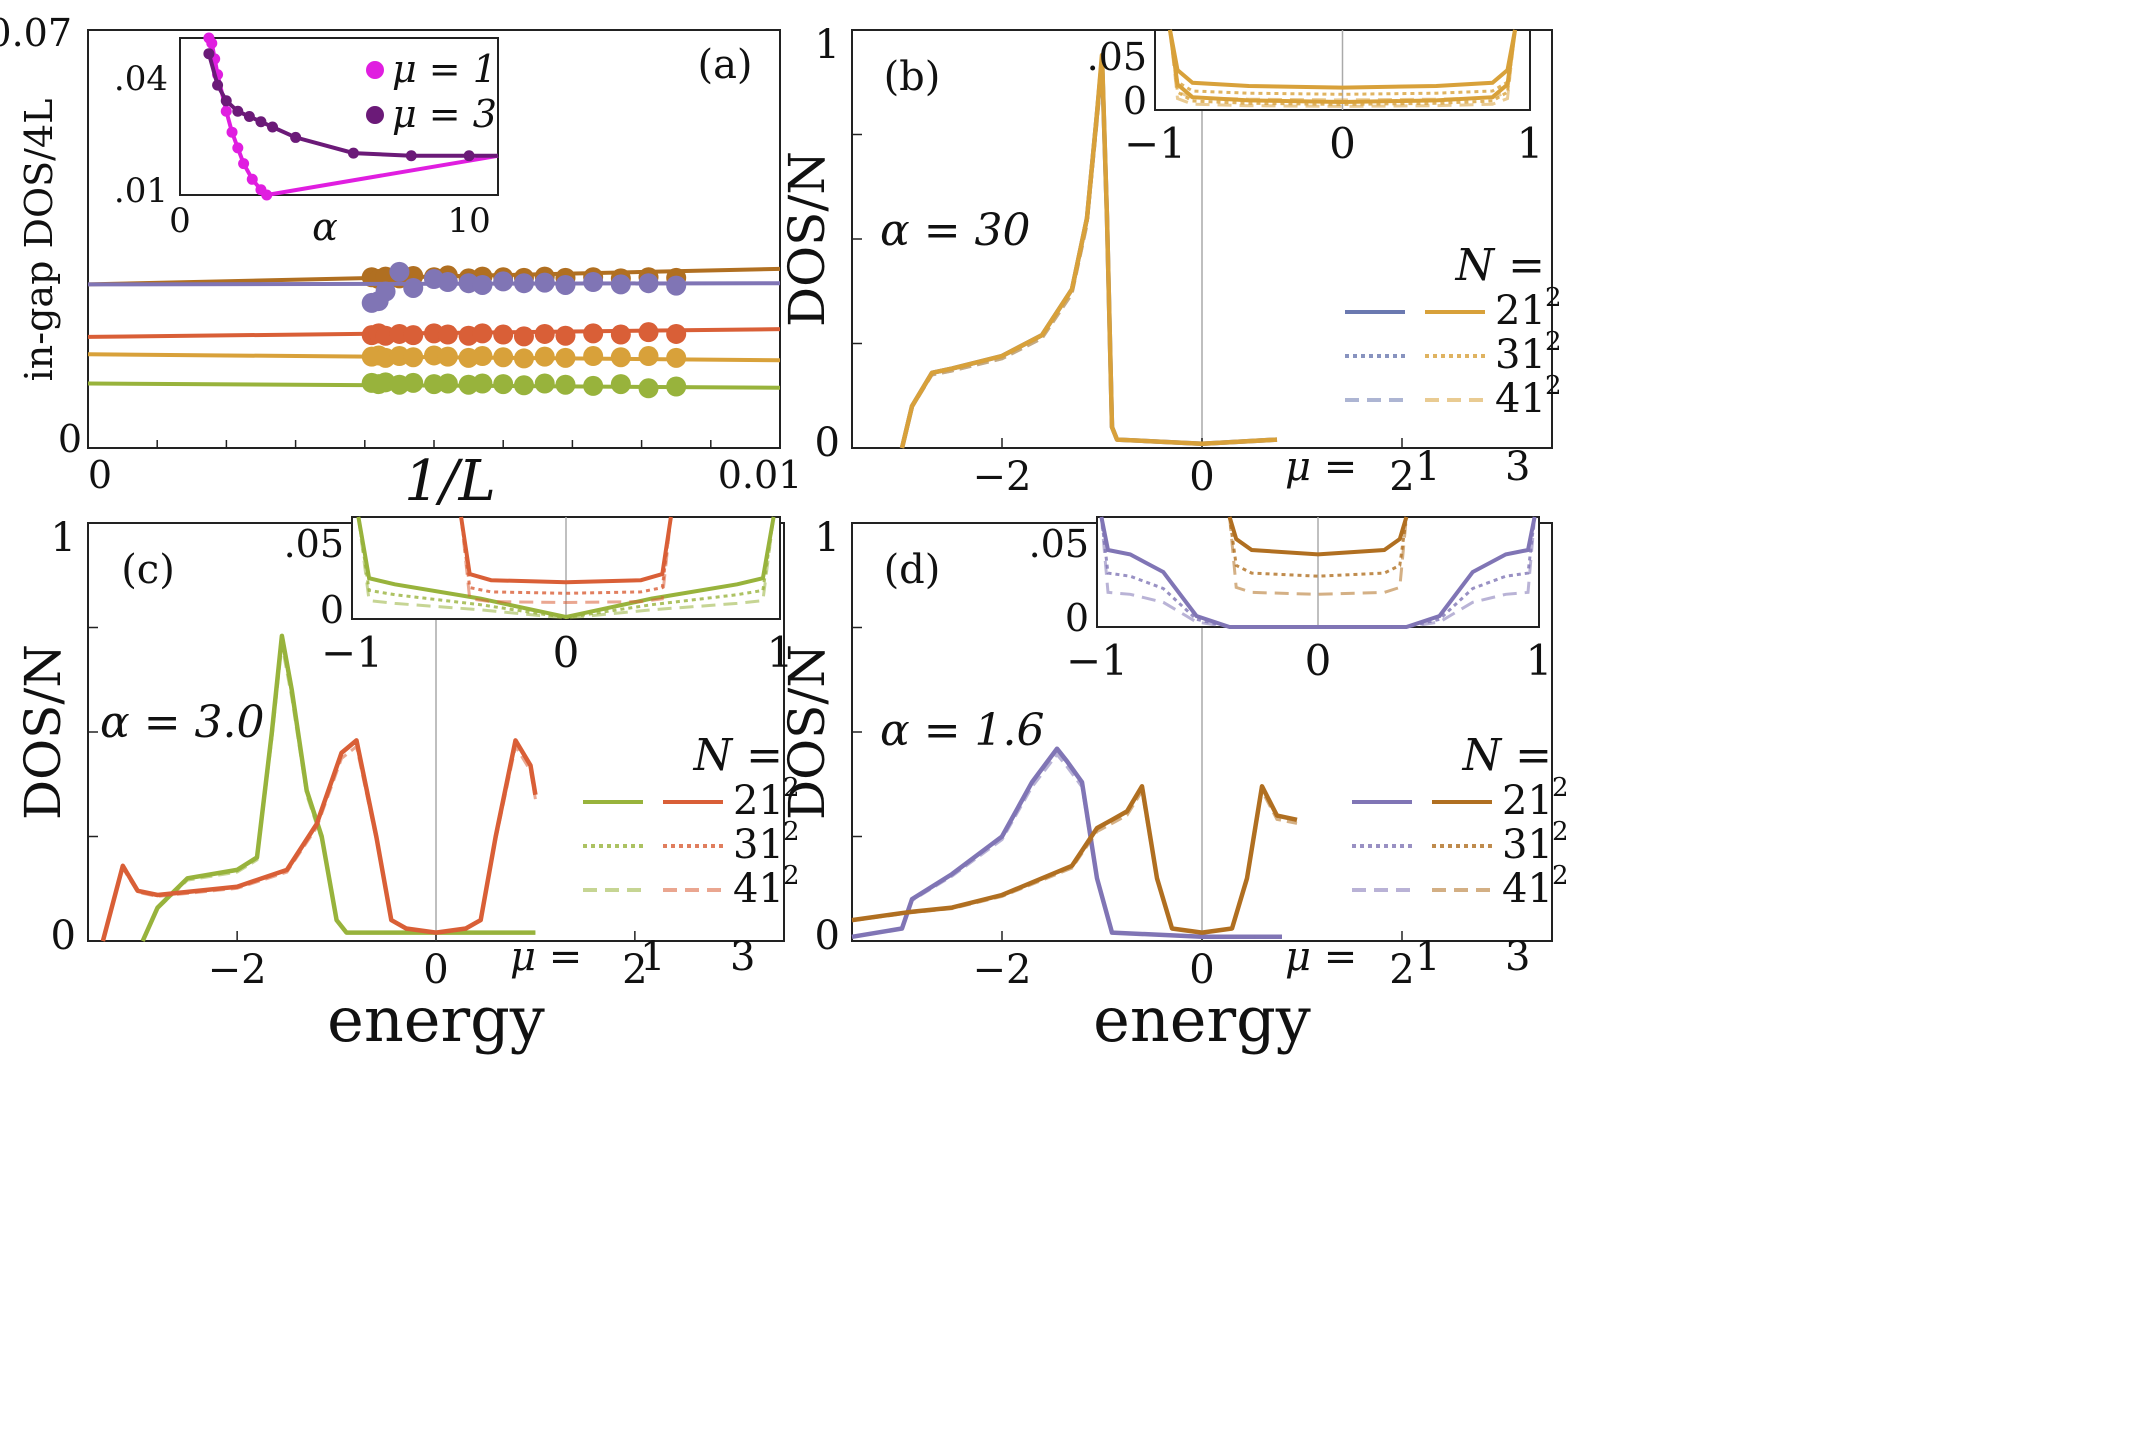 Image resolution: width=2156 pixels, height=1439 pixels. Describe the element at coordinates (955, 230) in the screenshot. I see `panel-b-annotation: α = 30` at that location.